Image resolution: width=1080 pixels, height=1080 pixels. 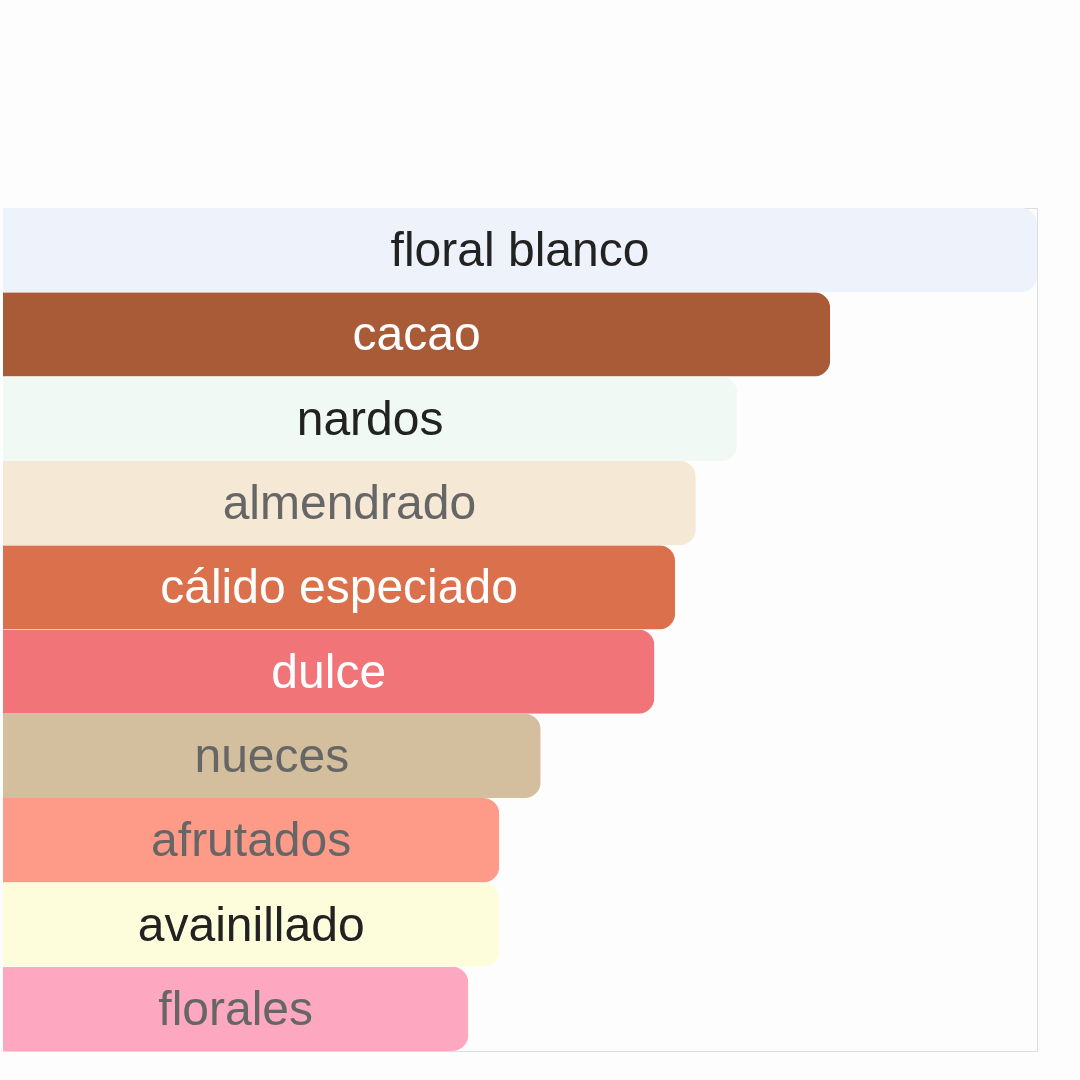 I want to click on y-tick-label: nardos, so click(x=370, y=418).